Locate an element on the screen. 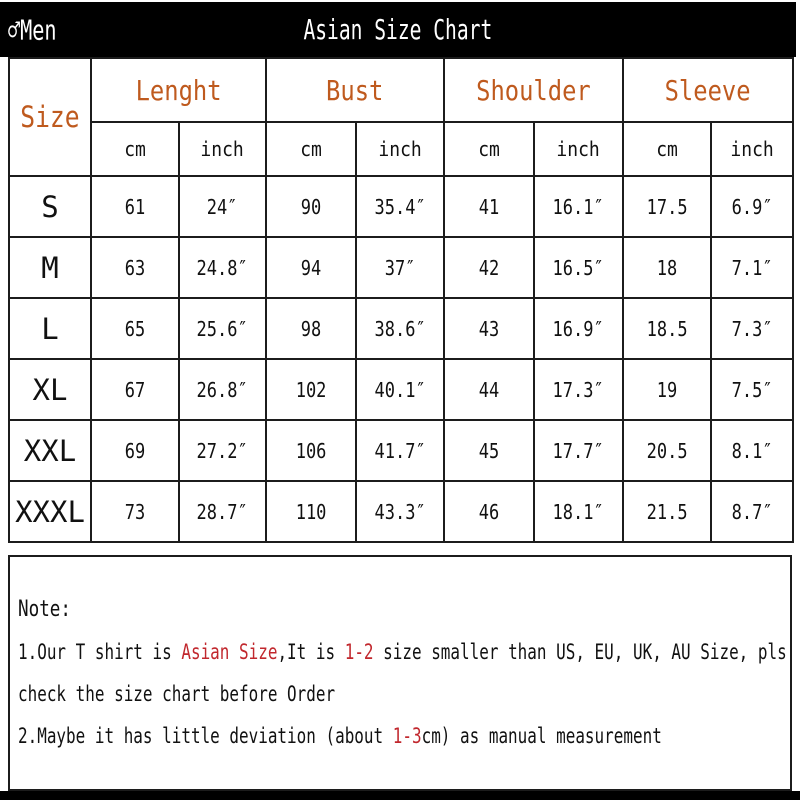  size-label: L is located at coordinates (50, 328).